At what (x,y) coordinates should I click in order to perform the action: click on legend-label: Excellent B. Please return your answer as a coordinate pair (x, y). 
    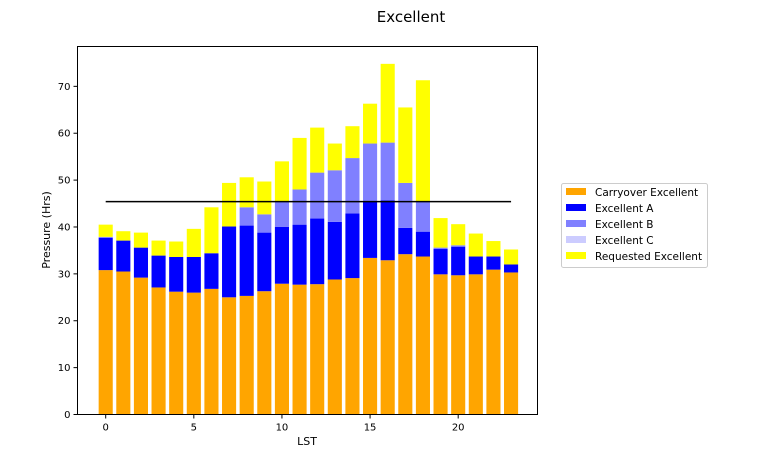
    Looking at the image, I should click on (624, 225).